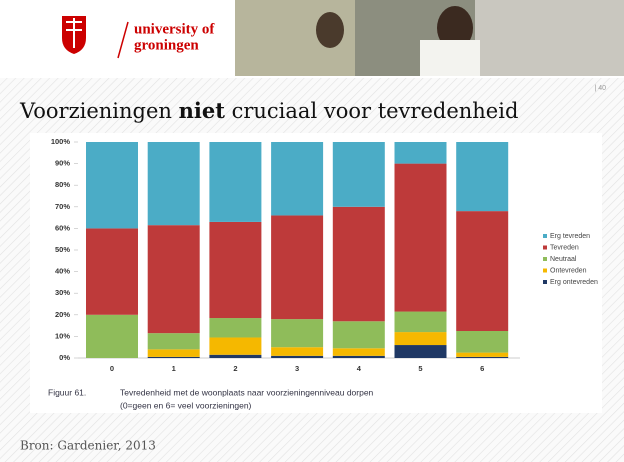  What do you see at coordinates (62, 227) in the screenshot?
I see `y-tick-label: 60%` at bounding box center [62, 227].